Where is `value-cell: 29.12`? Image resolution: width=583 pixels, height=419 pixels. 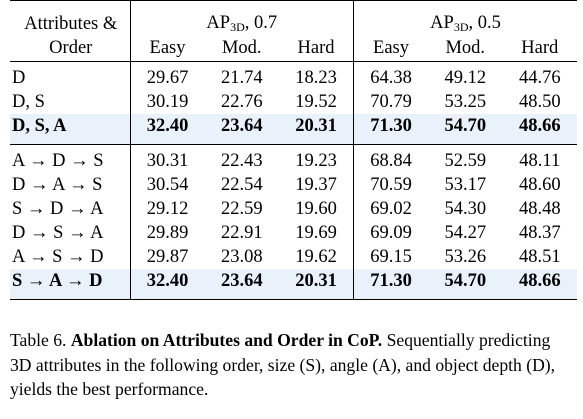 value-cell: 29.12 is located at coordinates (167, 209).